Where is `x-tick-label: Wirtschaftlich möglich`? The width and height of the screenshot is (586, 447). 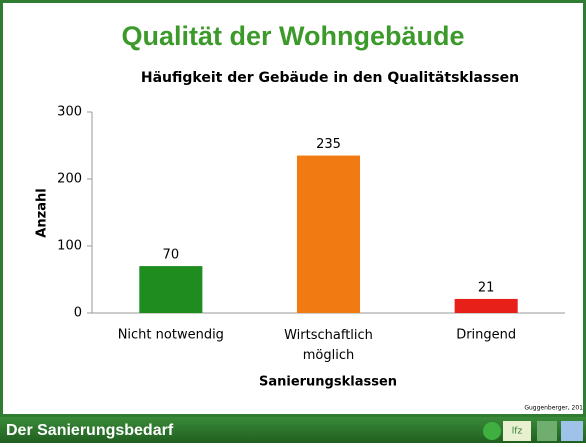
x-tick-label: Wirtschaftlich möglich is located at coordinates (328, 345).